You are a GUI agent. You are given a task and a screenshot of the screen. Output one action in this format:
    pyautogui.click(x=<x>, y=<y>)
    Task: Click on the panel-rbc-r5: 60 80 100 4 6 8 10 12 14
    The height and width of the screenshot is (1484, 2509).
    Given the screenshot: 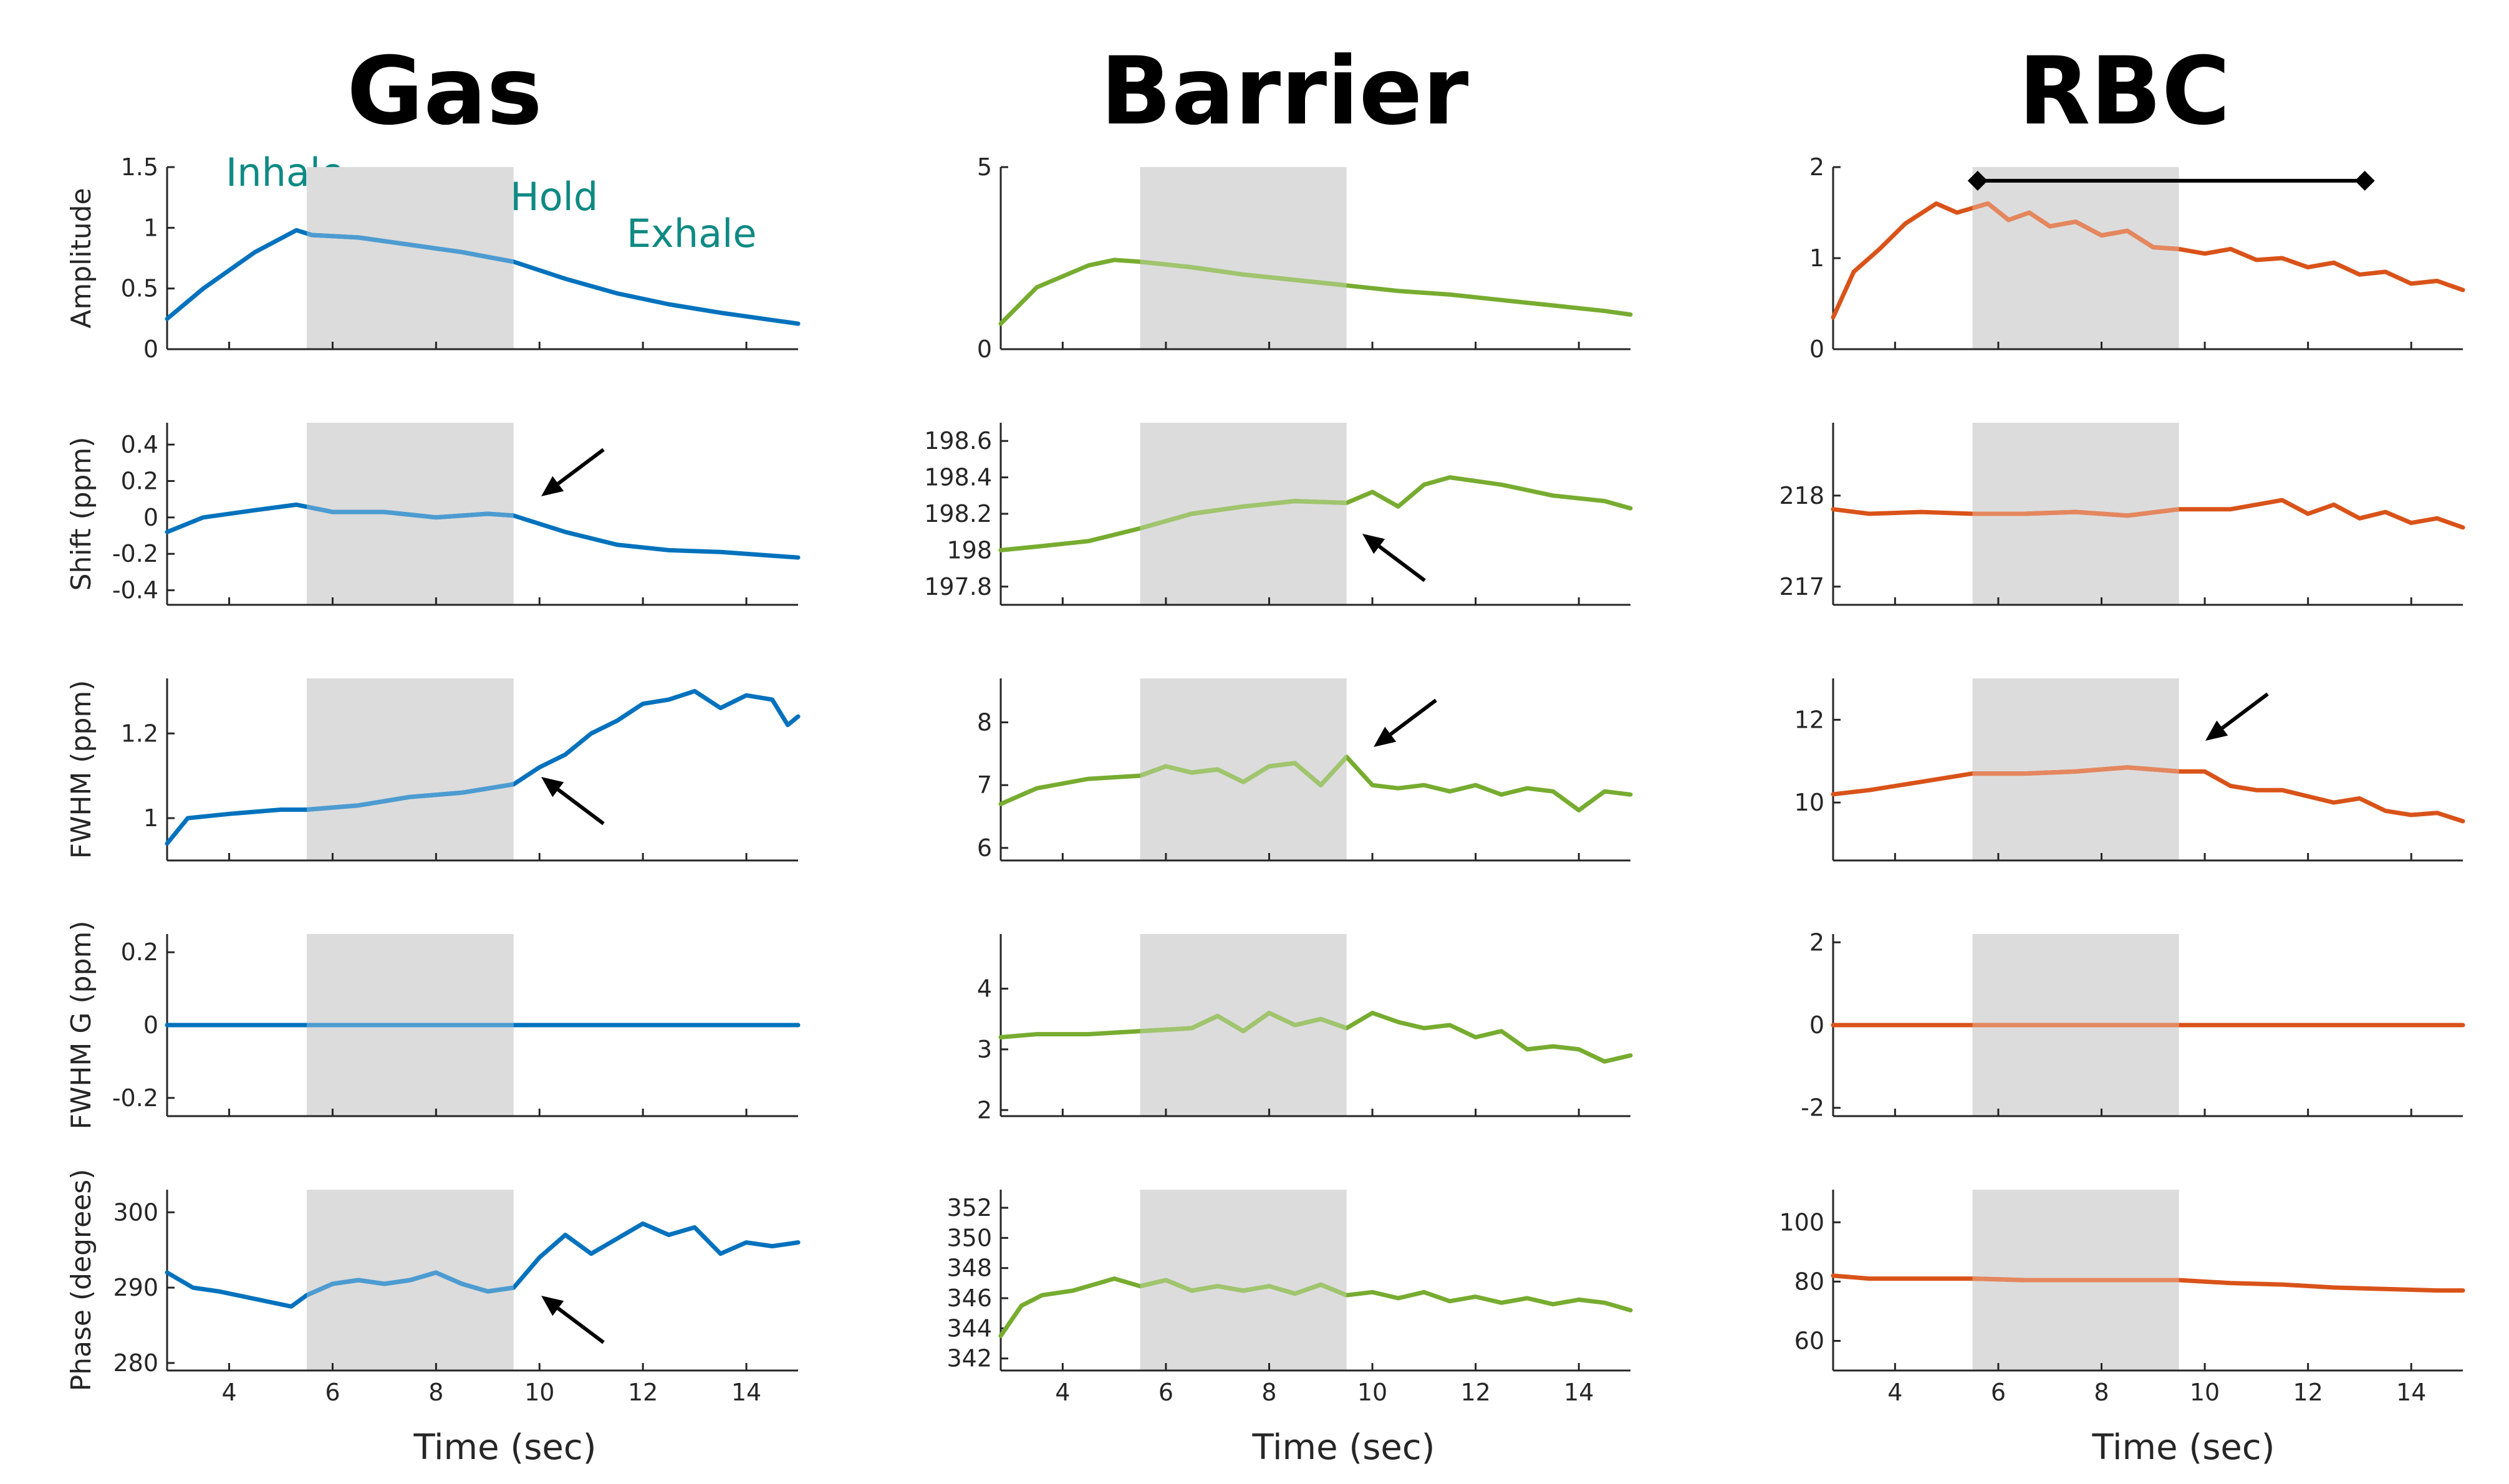 What is the action you would take?
    pyautogui.click(x=2122, y=1298)
    